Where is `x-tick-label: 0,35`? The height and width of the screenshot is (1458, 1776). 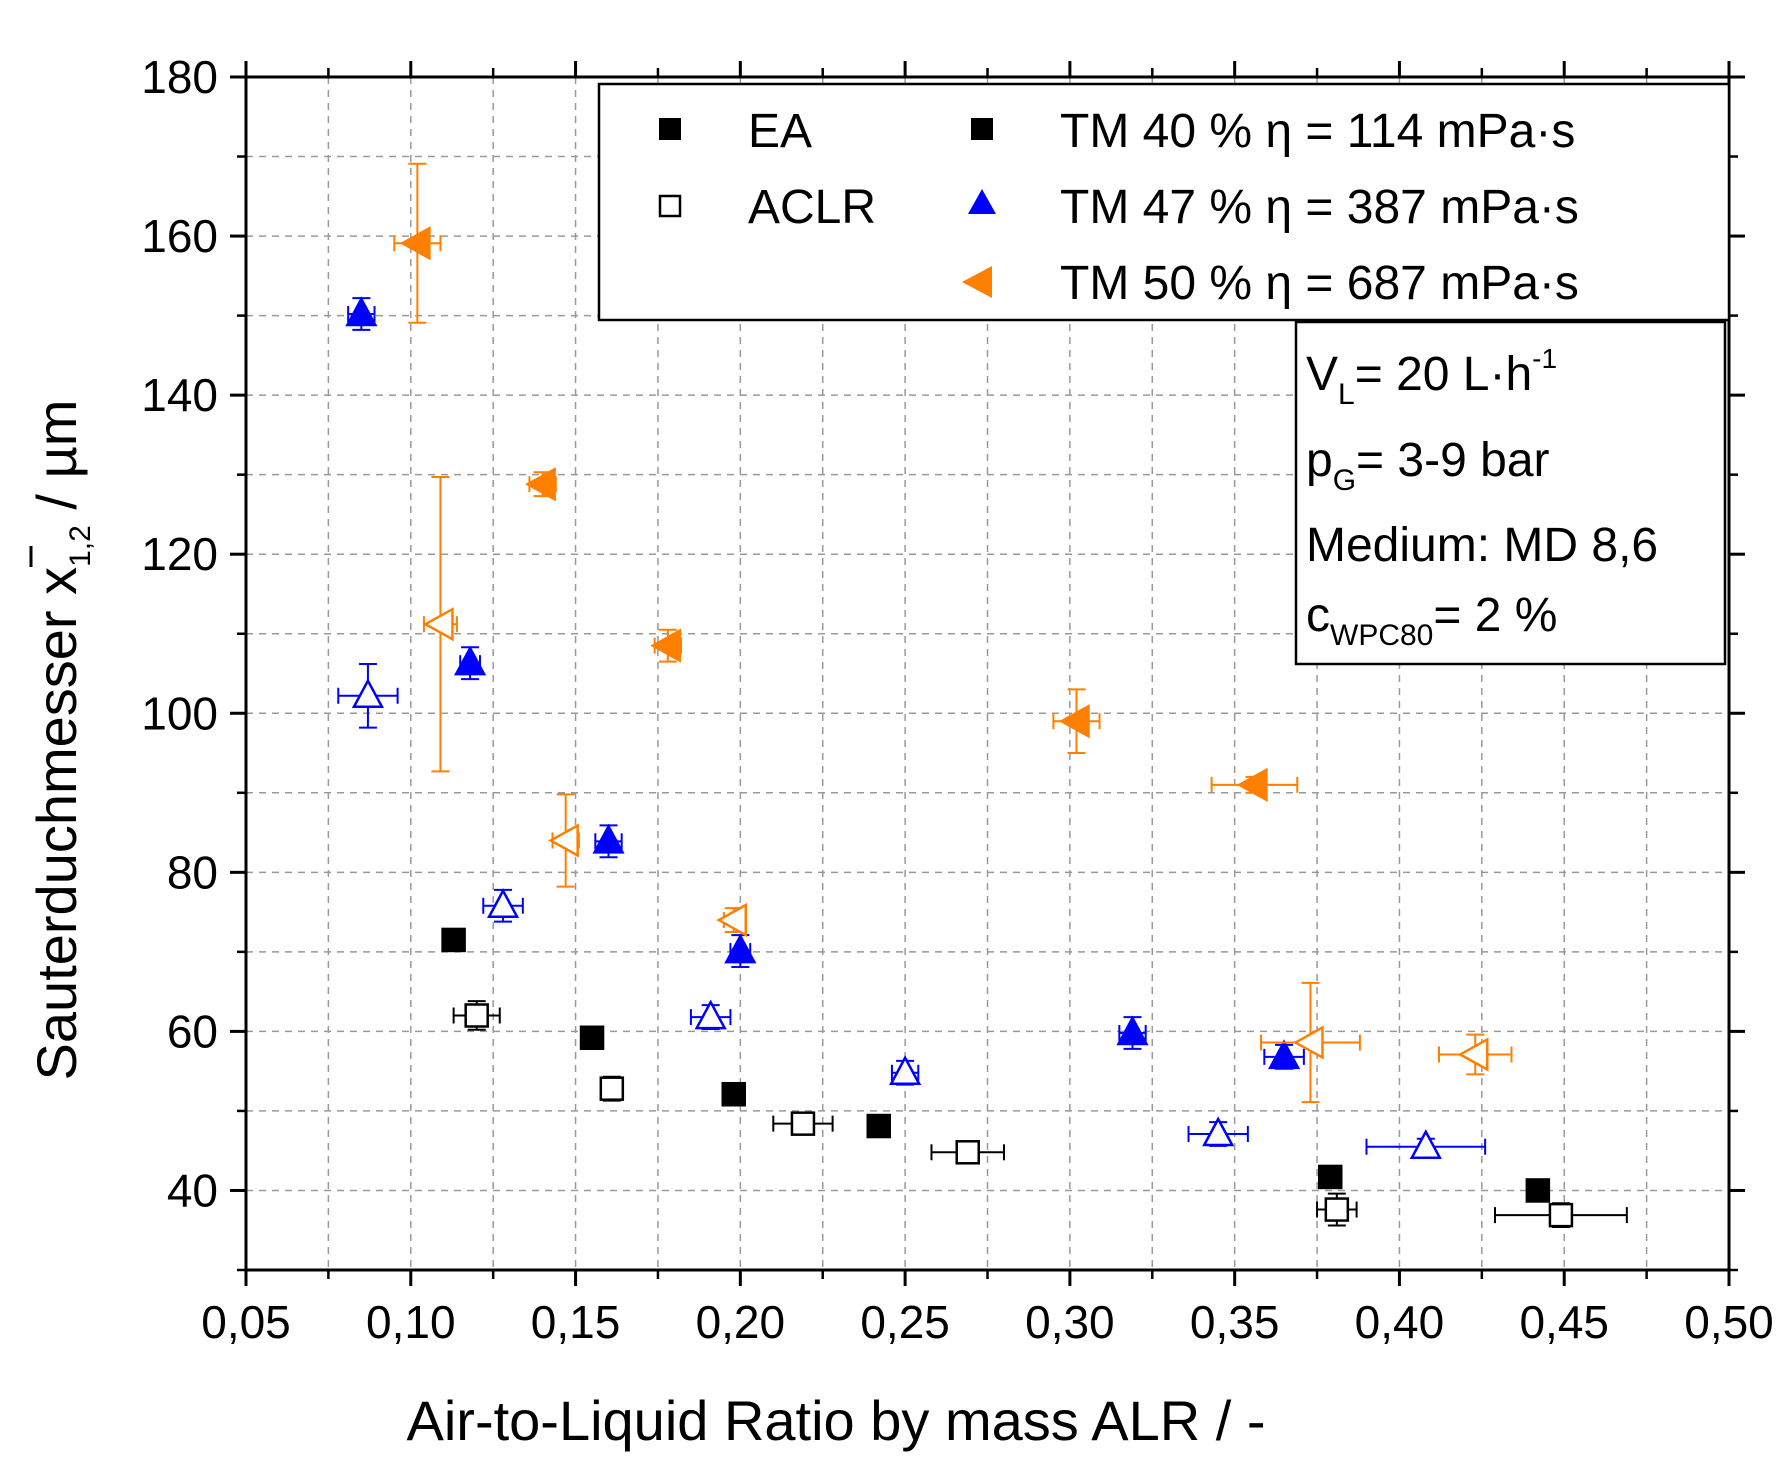
x-tick-label: 0,35 is located at coordinates (1235, 1322).